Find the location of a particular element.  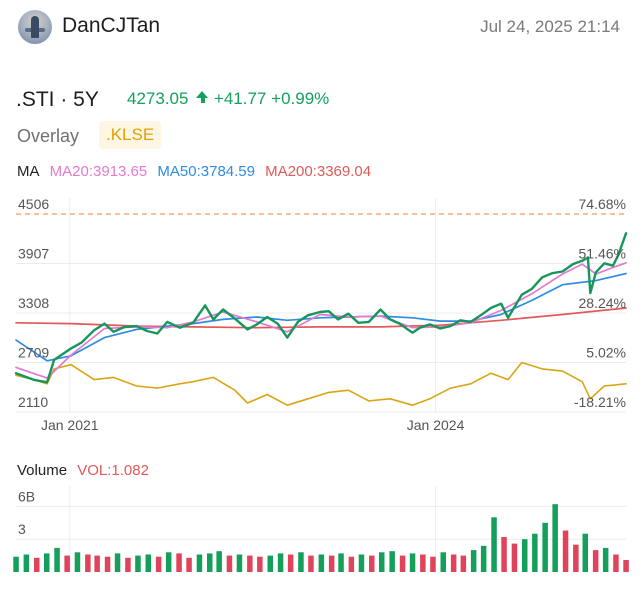

volume-legend: Volume VOL:1.082 is located at coordinates (83, 470).